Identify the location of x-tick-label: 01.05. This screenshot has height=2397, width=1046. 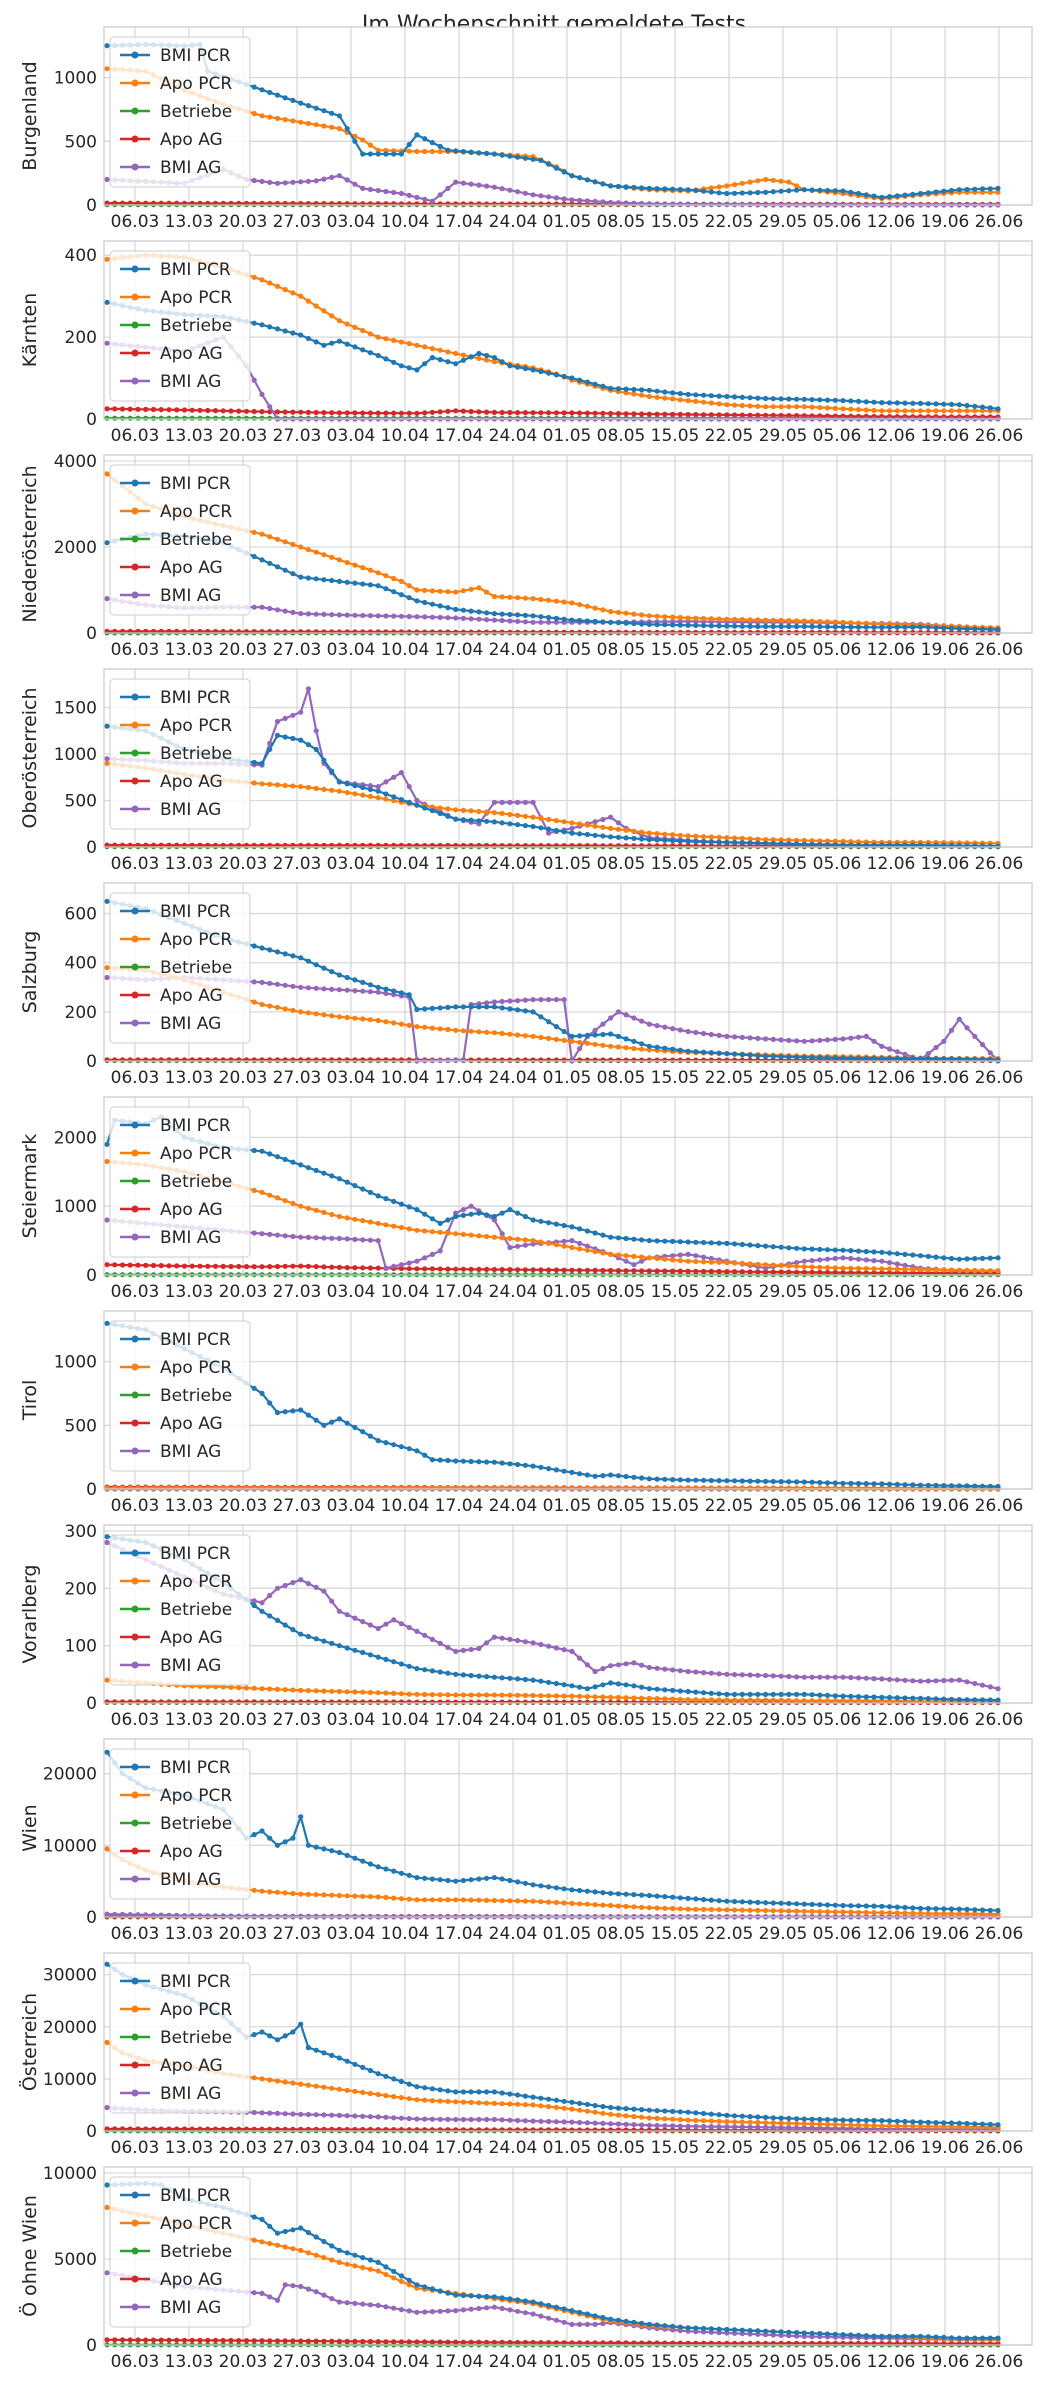
(567, 436).